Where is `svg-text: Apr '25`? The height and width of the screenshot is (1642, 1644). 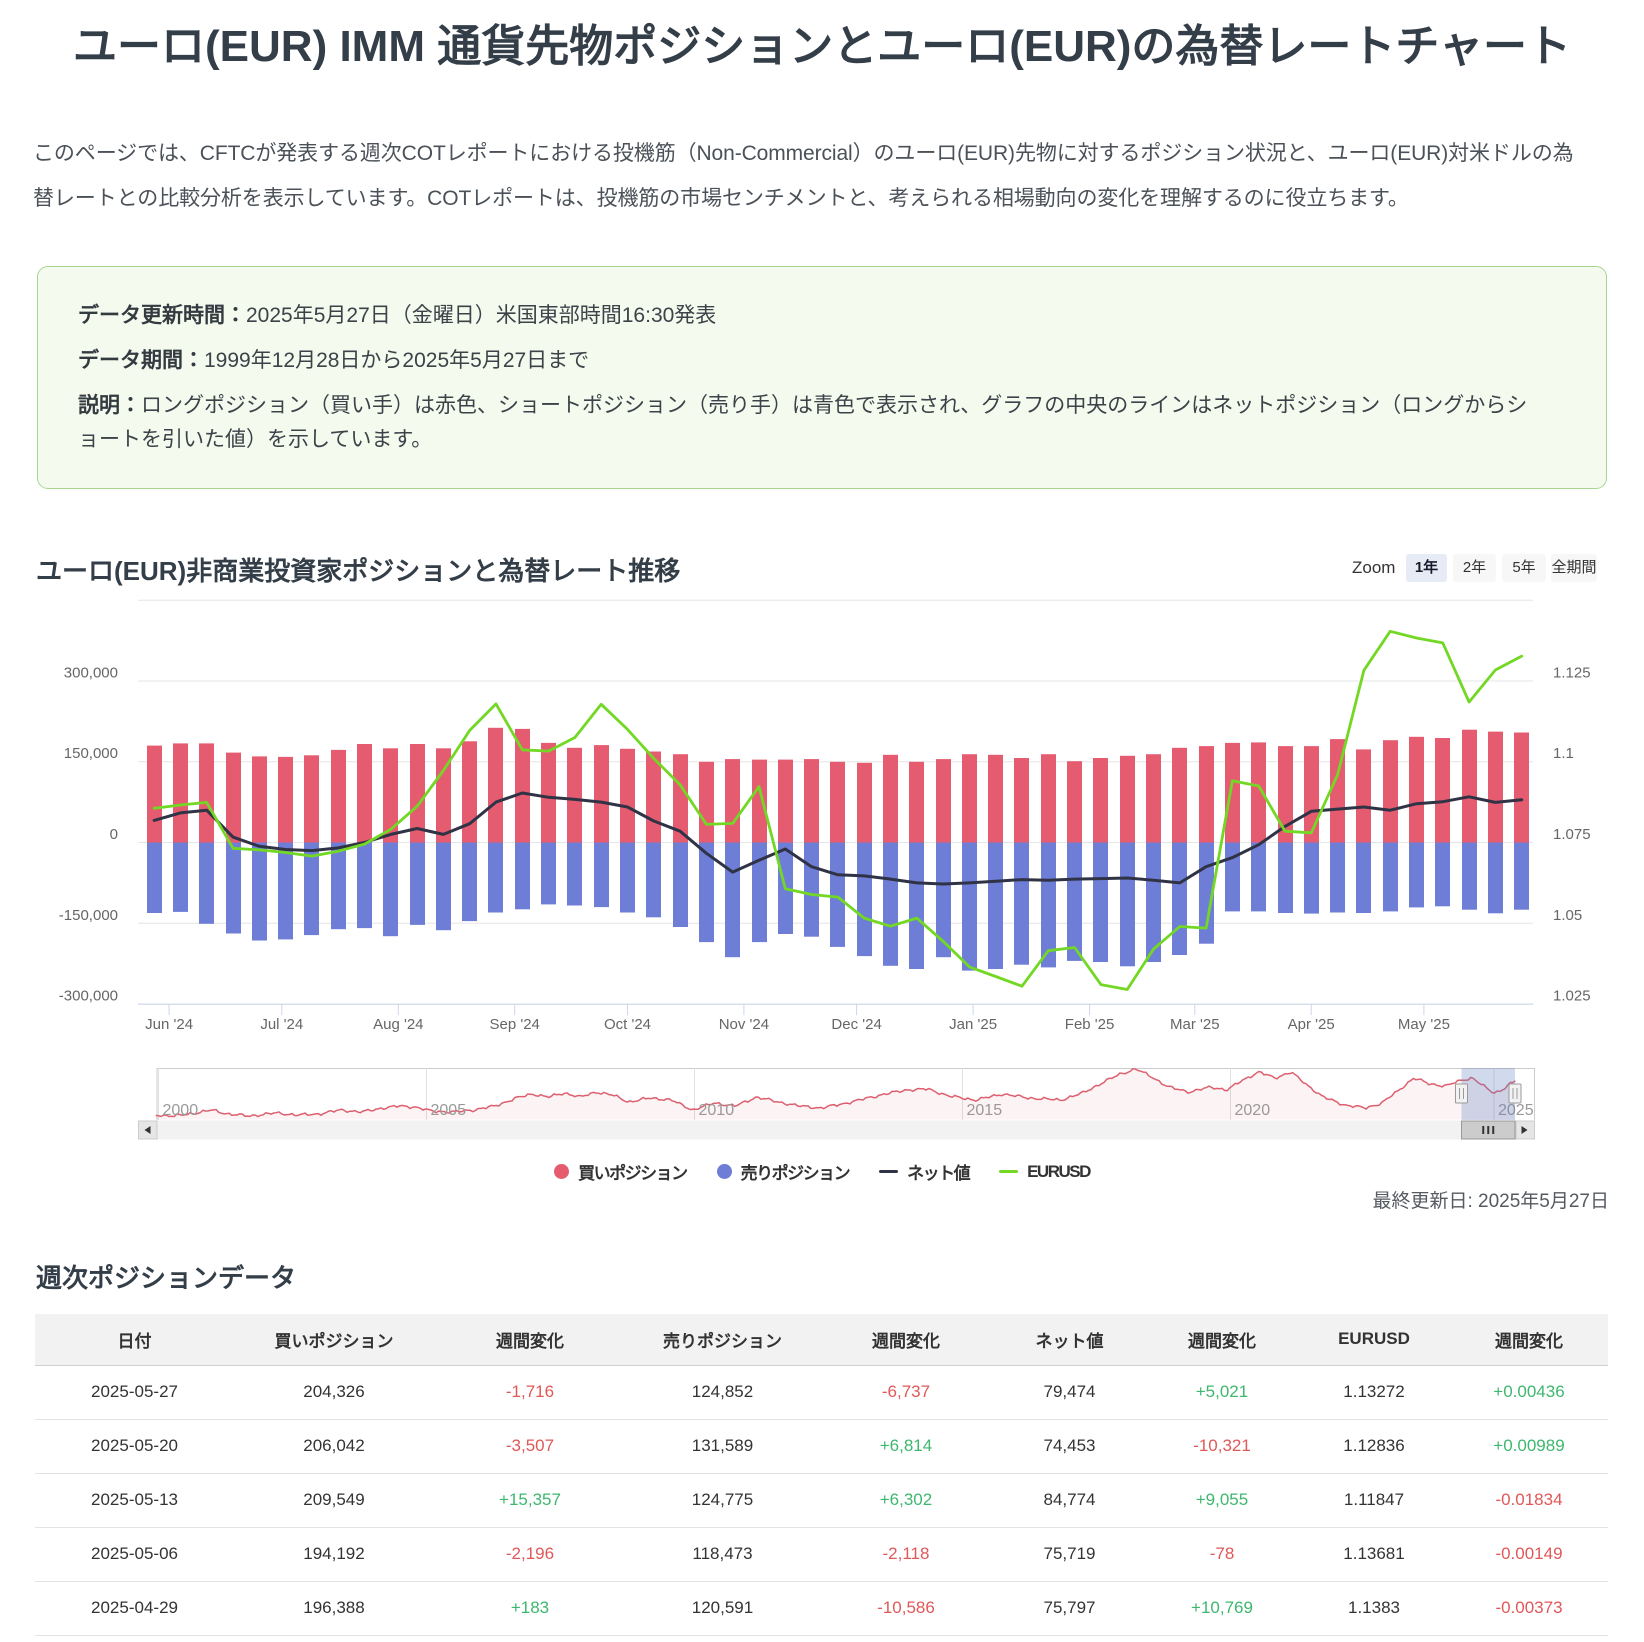 svg-text: Apr '25 is located at coordinates (1311, 1024).